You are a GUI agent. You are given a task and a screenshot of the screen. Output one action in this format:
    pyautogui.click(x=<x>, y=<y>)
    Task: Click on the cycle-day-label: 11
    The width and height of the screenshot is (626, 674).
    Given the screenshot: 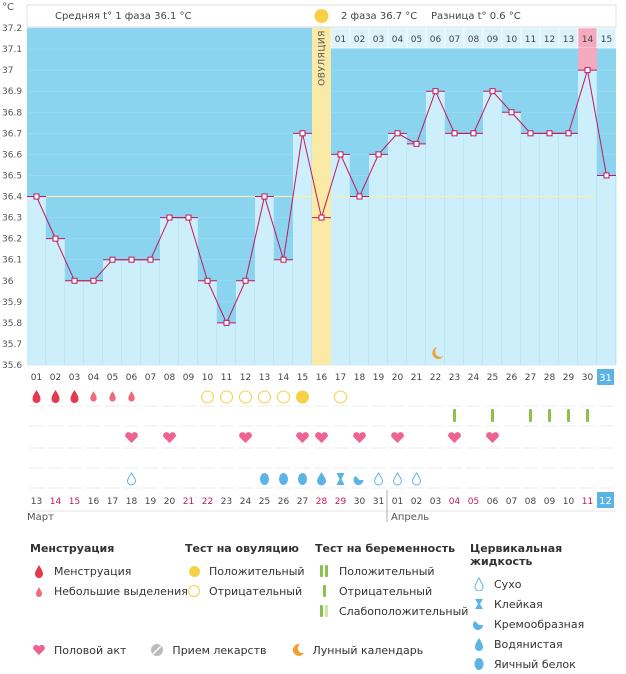 What is the action you would take?
    pyautogui.click(x=226, y=378)
    